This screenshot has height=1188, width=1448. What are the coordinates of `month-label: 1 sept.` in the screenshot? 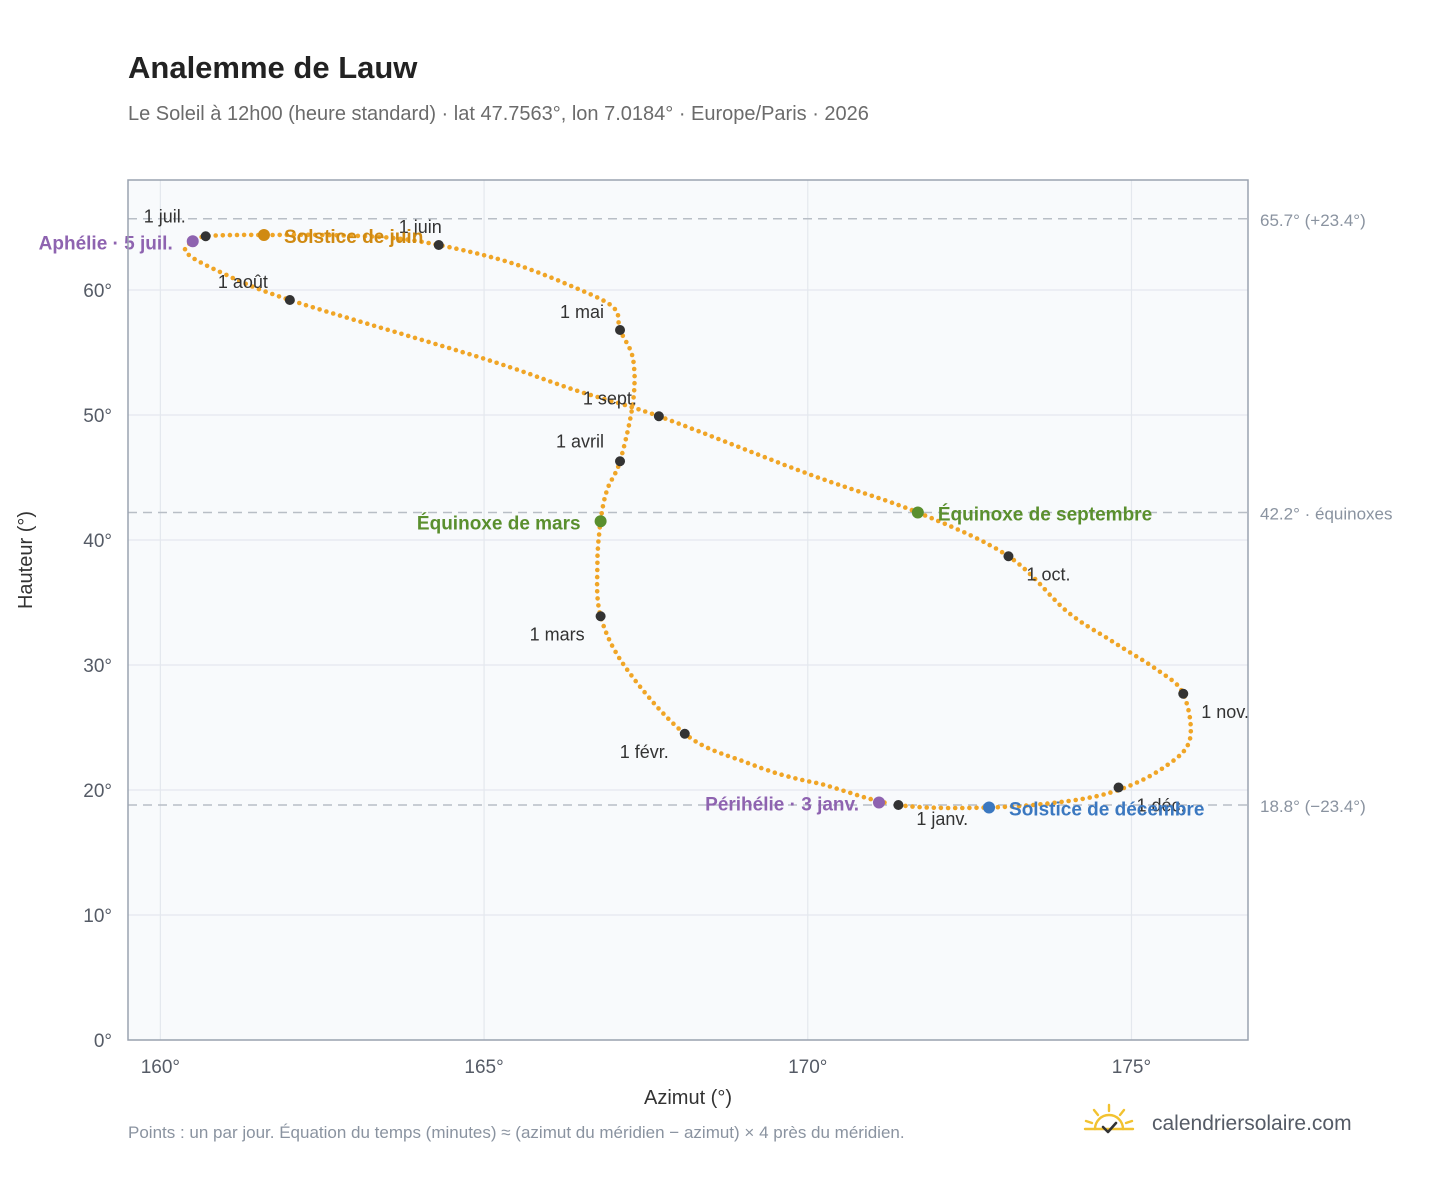 It's located at (610, 398).